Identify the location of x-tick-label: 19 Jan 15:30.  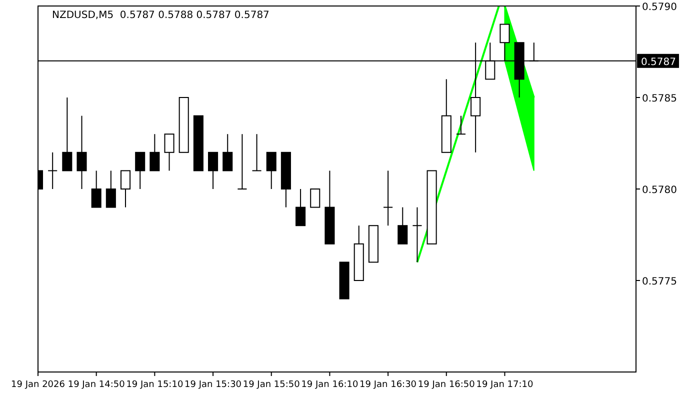
(213, 385).